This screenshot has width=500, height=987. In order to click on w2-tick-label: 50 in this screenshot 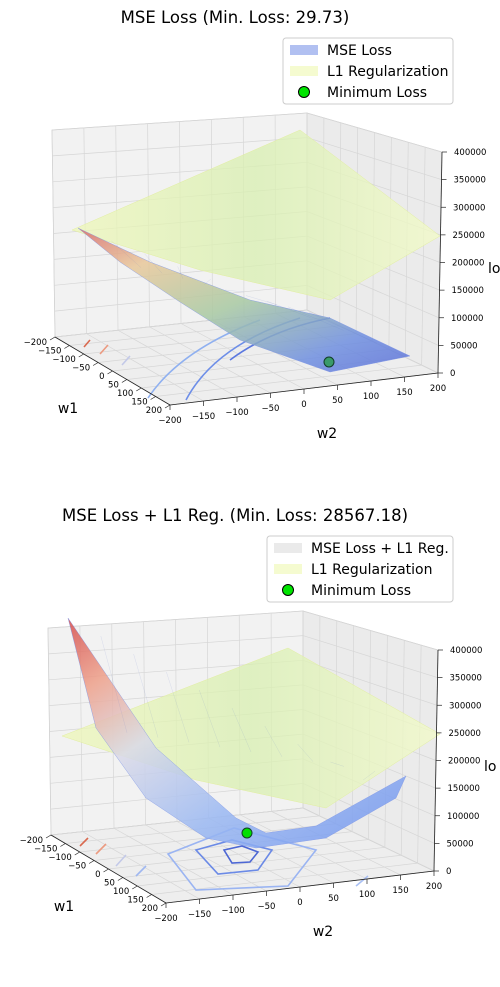, I will do `click(333, 899)`.